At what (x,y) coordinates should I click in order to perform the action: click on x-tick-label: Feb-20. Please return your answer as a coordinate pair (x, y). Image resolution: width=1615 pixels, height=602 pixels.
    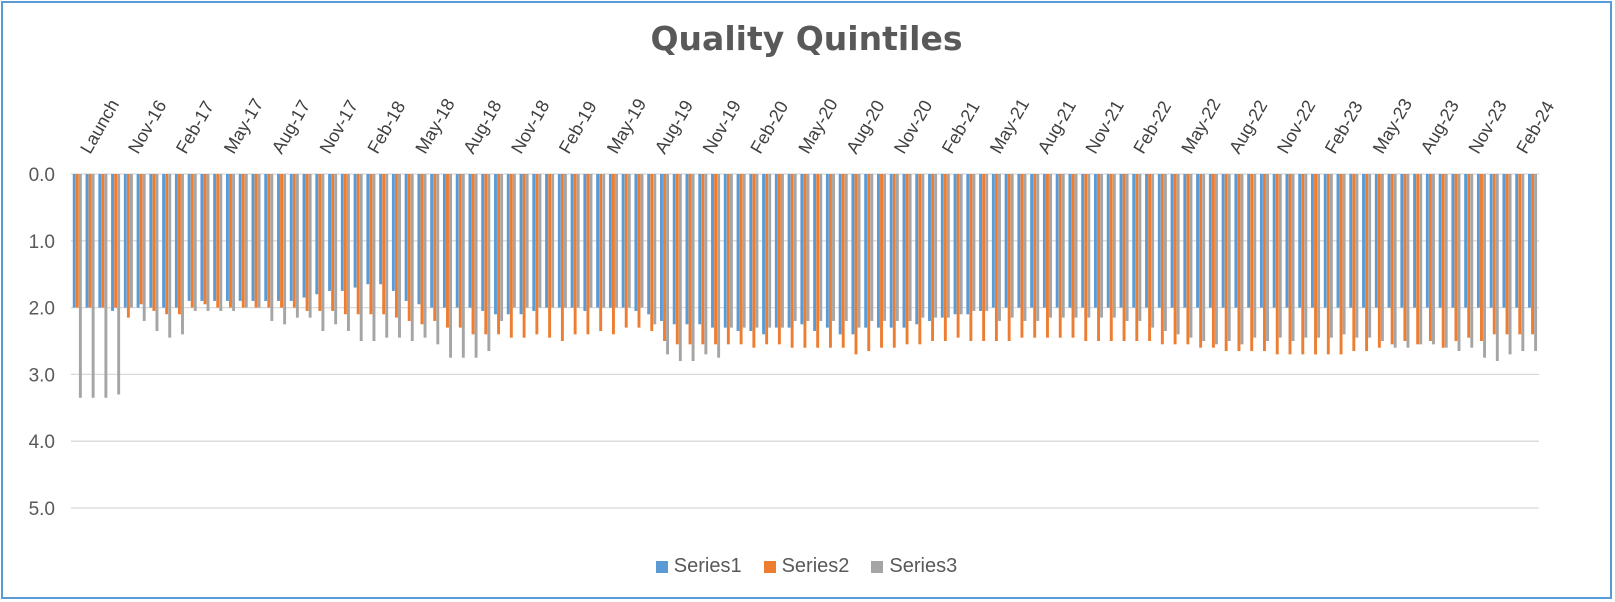
    Looking at the image, I should click on (769, 127).